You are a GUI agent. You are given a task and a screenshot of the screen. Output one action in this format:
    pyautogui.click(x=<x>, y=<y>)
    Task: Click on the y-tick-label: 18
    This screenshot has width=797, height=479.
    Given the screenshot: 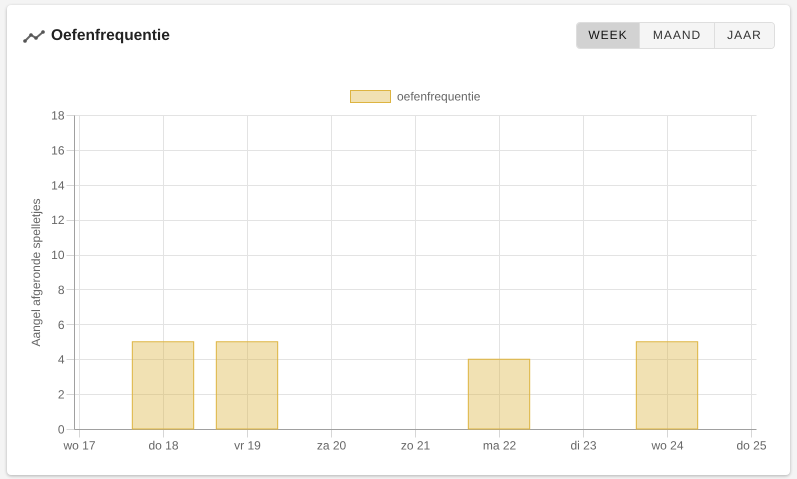 What is the action you would take?
    pyautogui.click(x=58, y=115)
    